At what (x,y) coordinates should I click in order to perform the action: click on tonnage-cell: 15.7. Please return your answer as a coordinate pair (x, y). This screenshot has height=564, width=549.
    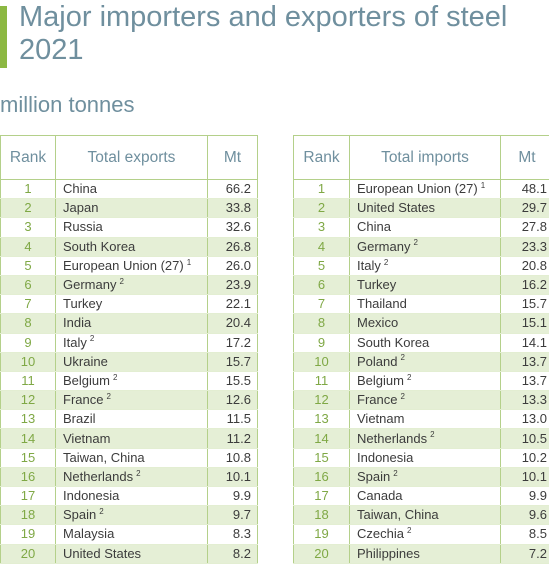
    Looking at the image, I should click on (525, 304).